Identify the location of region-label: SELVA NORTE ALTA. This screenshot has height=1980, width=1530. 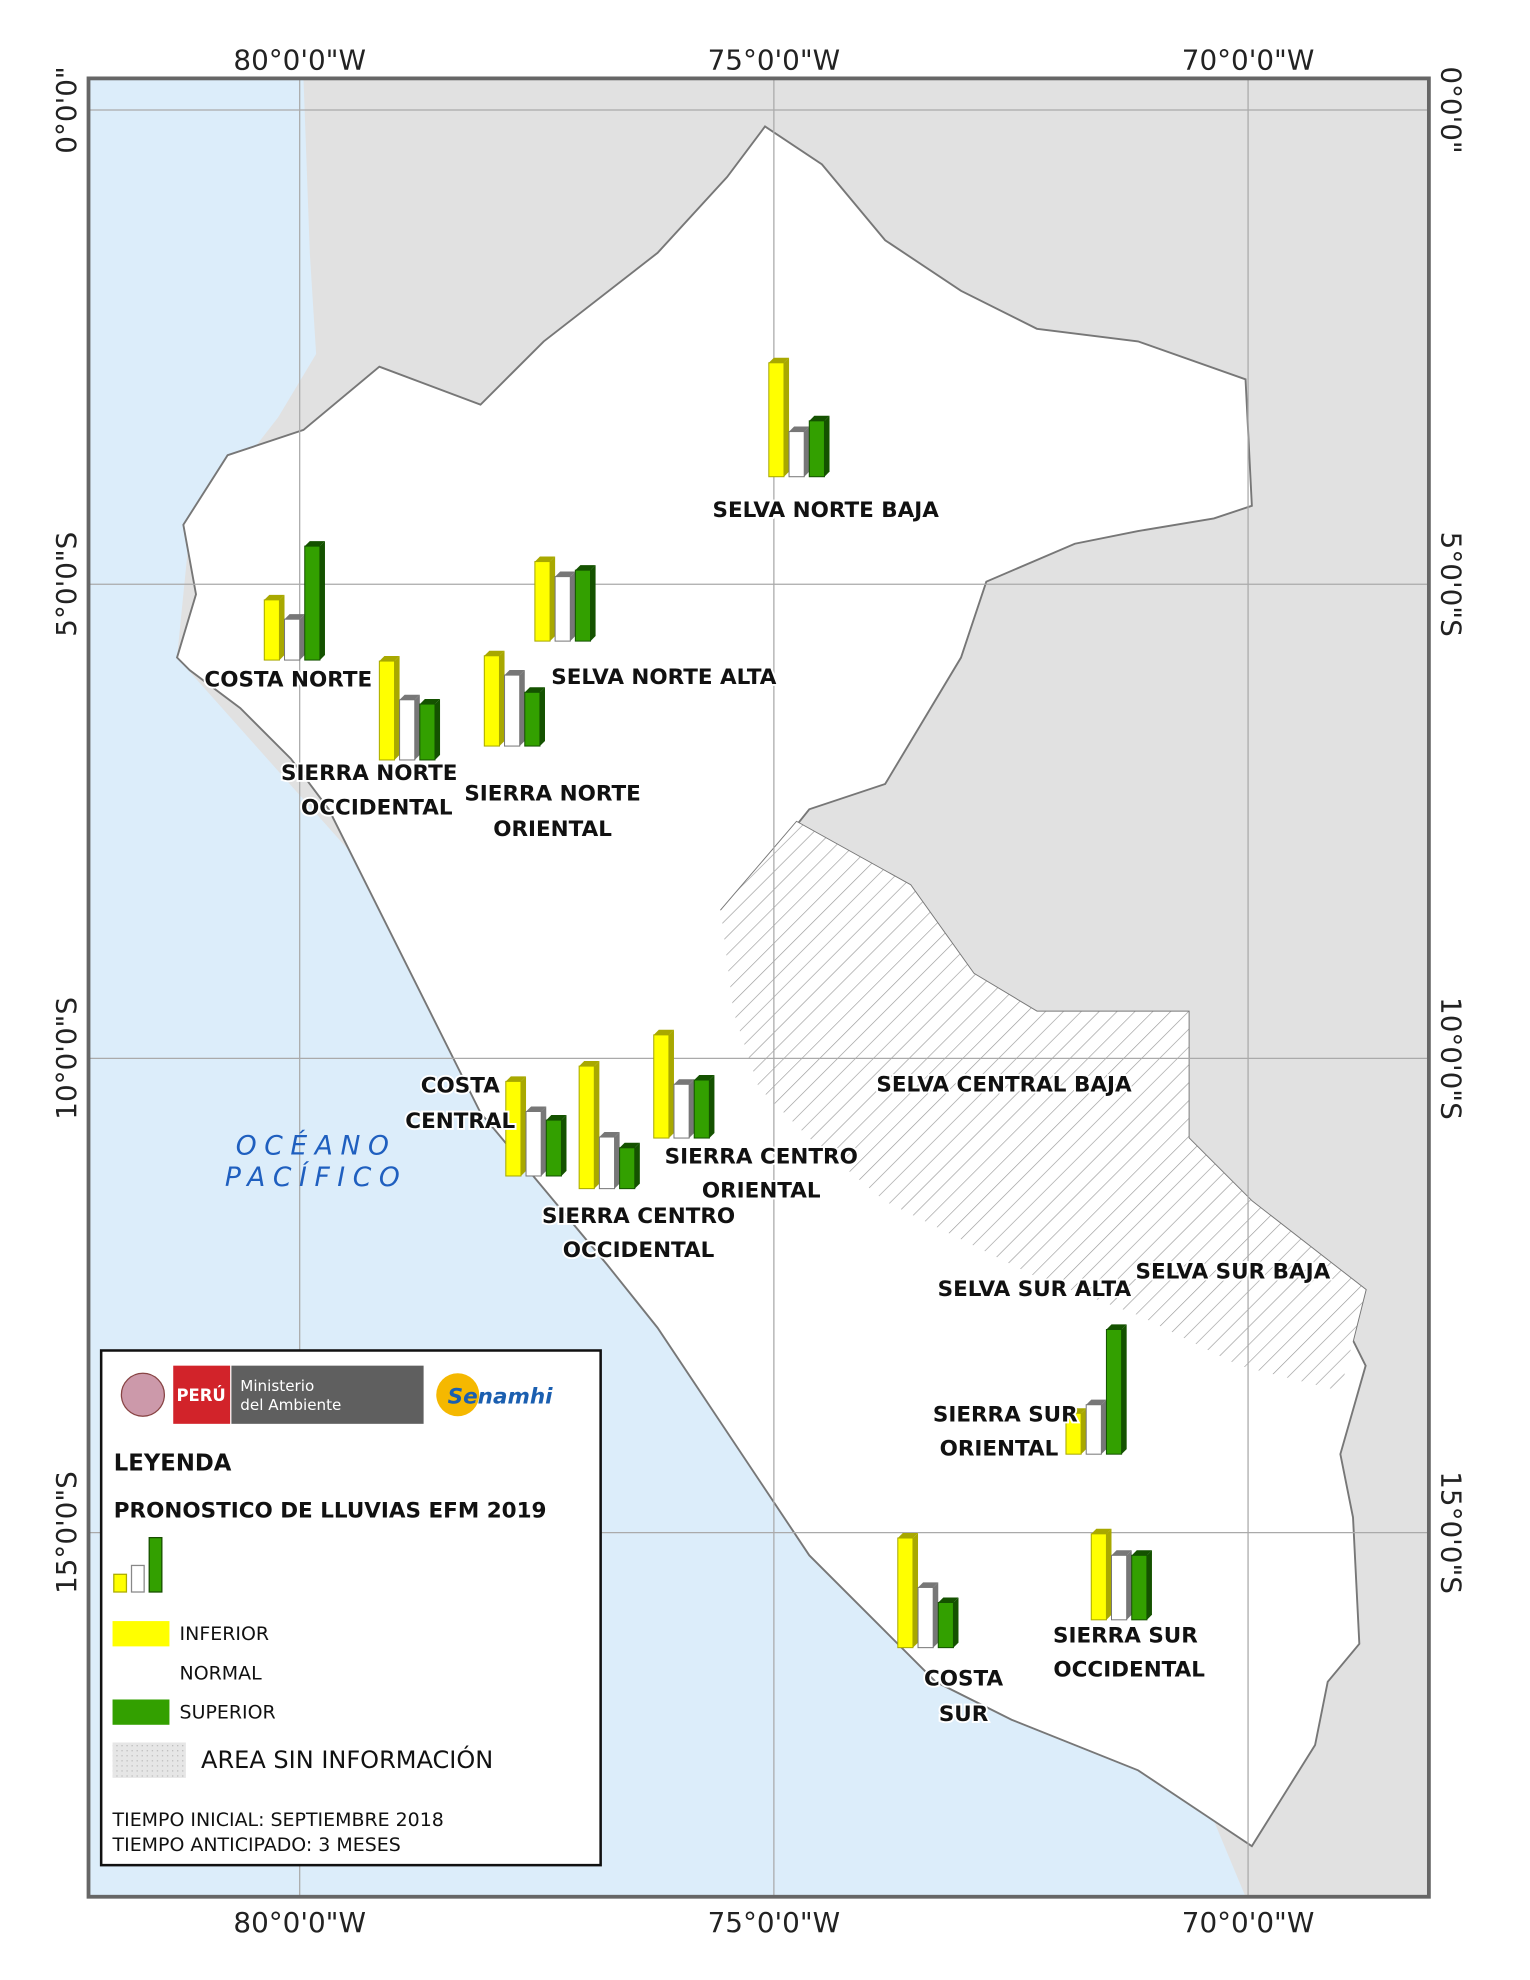
(664, 677).